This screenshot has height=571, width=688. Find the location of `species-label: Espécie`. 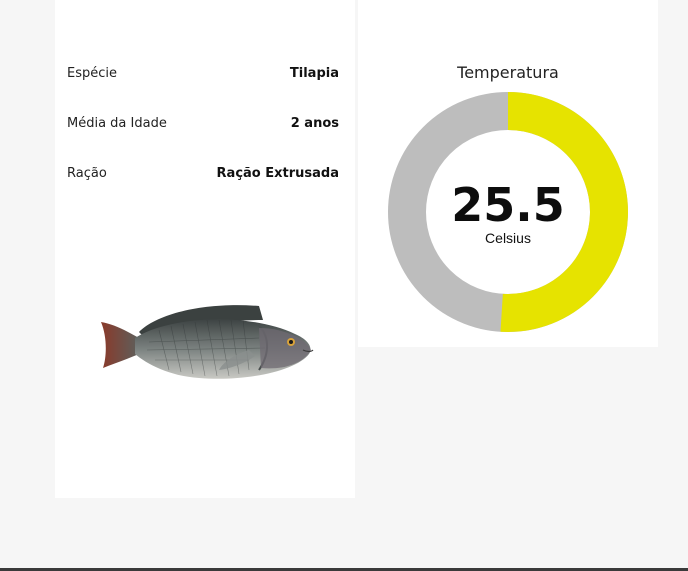

species-label: Espécie is located at coordinates (92, 73).